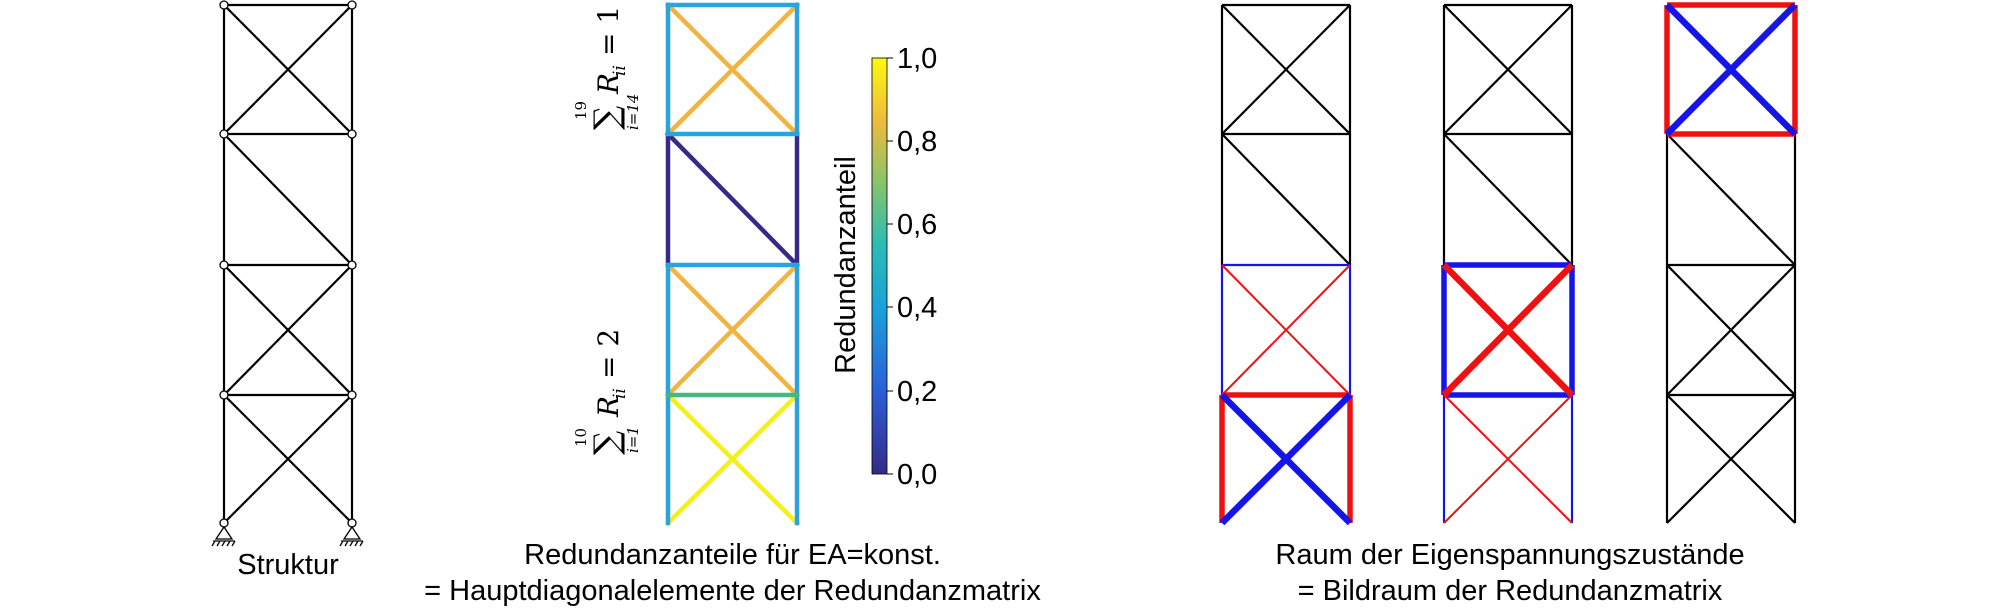 This screenshot has width=2000, height=611. What do you see at coordinates (917, 308) in the screenshot?
I see `svg-text: 0,4` at bounding box center [917, 308].